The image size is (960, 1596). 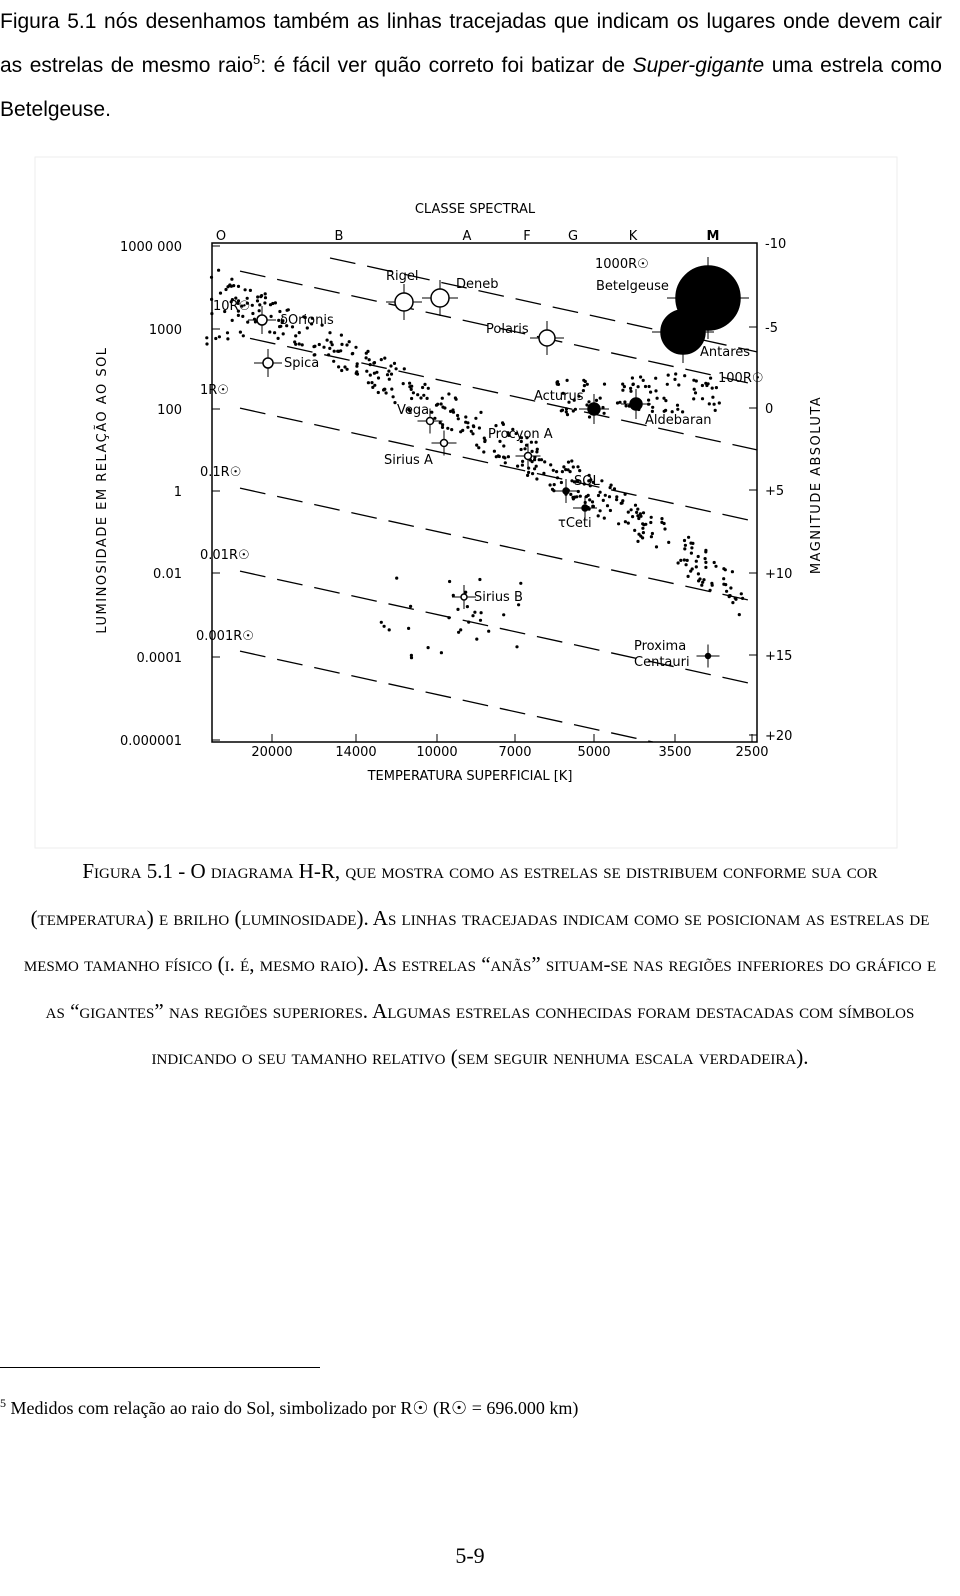 I want to click on radius-label: 100R☉, so click(x=741, y=378).